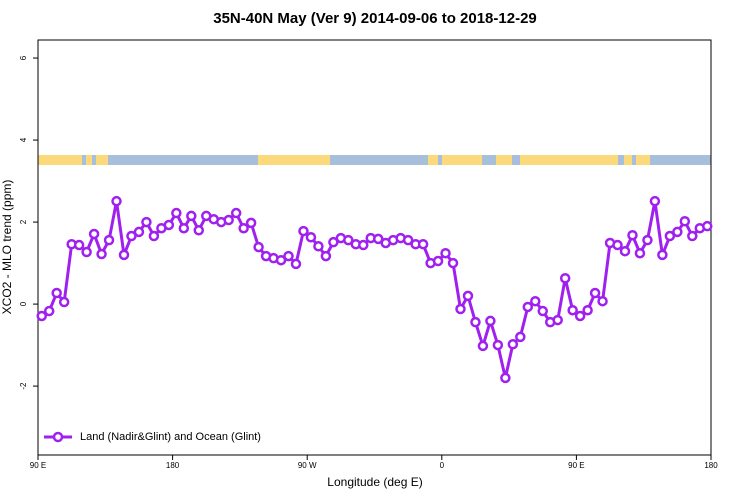 Image resolution: width=750 pixels, height=500 pixels. Describe the element at coordinates (23, 139) in the screenshot. I see `y-tick-label: 4` at that location.